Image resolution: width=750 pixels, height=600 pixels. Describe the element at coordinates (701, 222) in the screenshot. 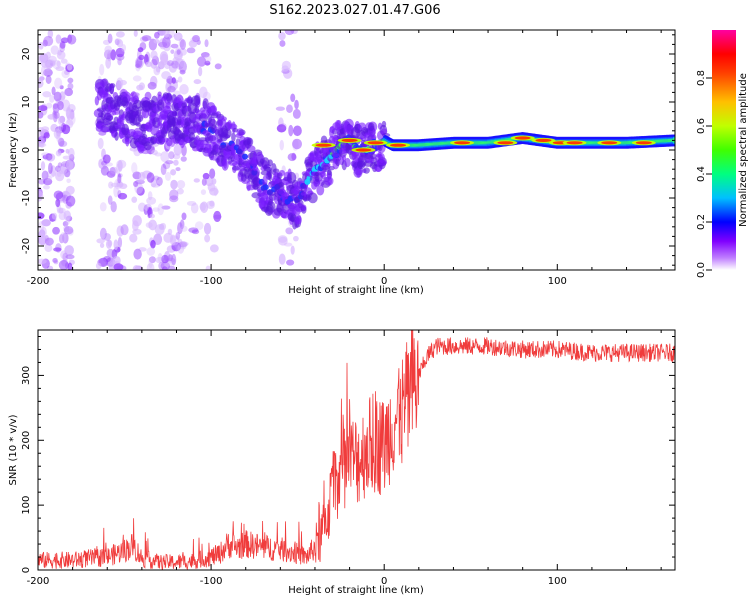

I see `colorbar-tick-label: 0.2` at that location.